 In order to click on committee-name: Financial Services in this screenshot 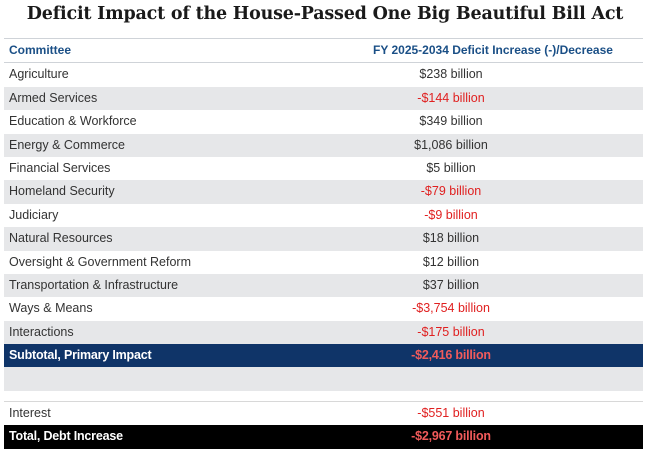, I will do `click(60, 167)`.